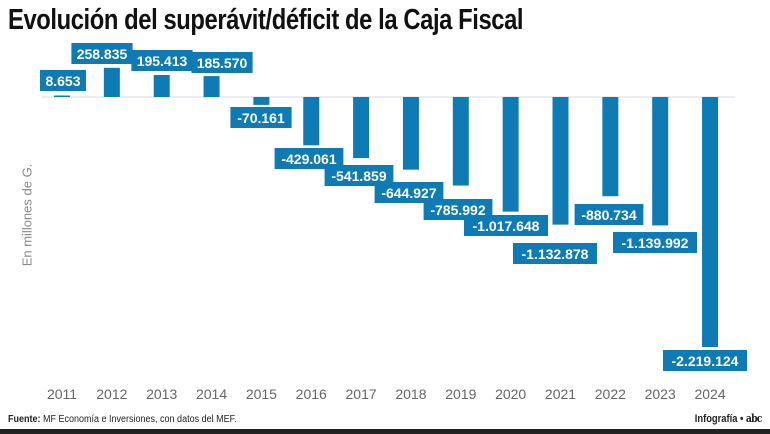  I want to click on data-label: -429.061, so click(308, 159).